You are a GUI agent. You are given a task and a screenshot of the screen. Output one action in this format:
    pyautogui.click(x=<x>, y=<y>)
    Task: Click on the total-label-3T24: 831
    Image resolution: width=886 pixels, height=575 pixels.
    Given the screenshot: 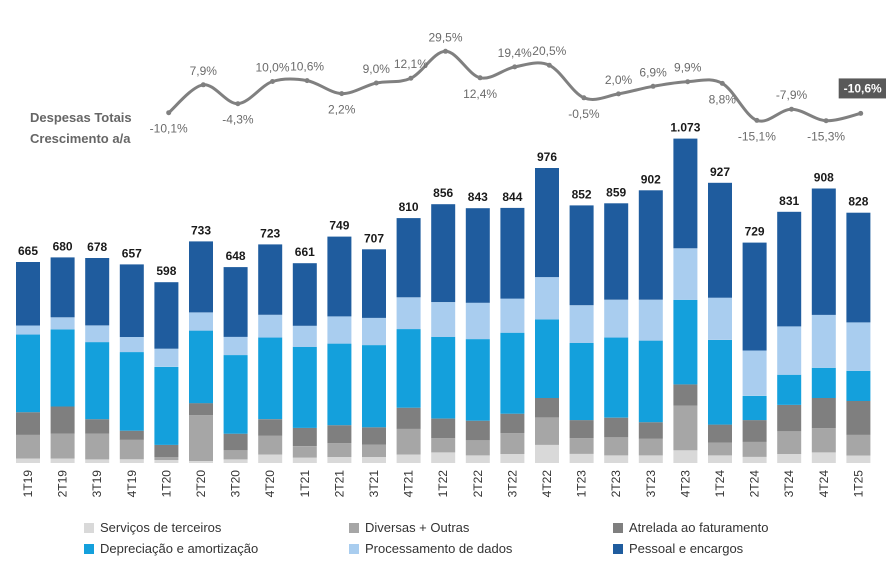 What is the action you would take?
    pyautogui.click(x=789, y=201)
    